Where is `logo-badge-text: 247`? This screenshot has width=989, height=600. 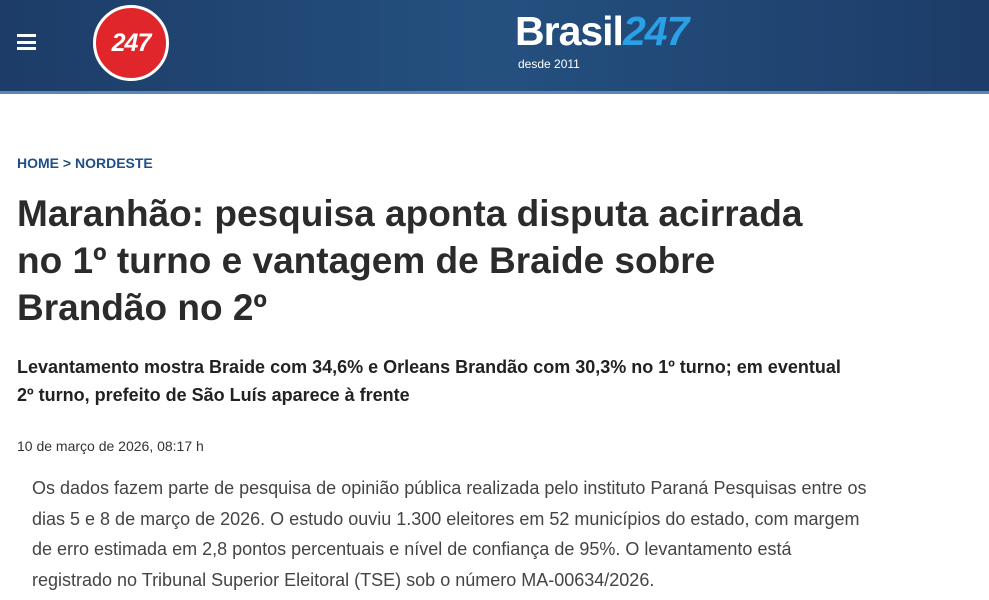 logo-badge-text: 247 is located at coordinates (131, 42).